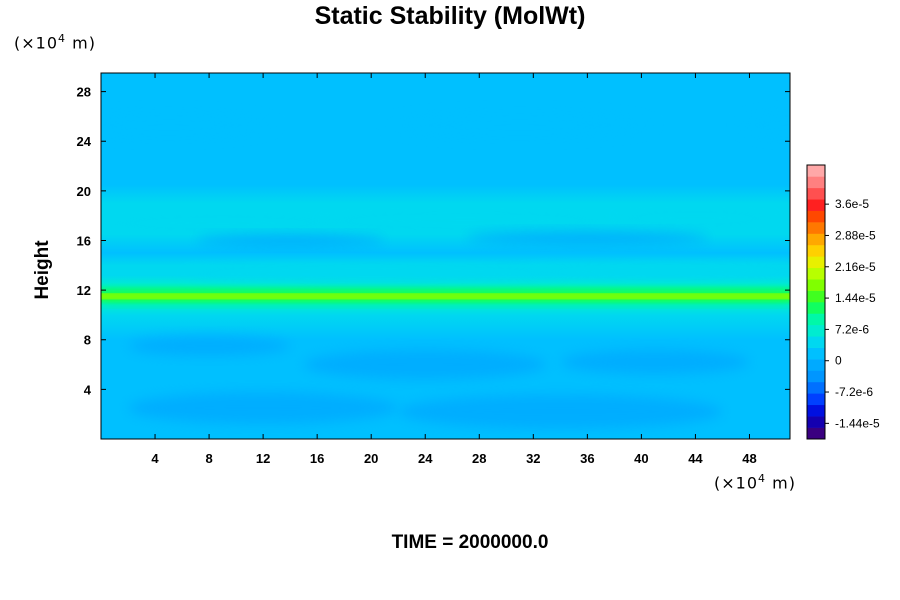 This screenshot has height=600, width=900. I want to click on colorbar-tick-label: -1.44e-5, so click(857, 423).